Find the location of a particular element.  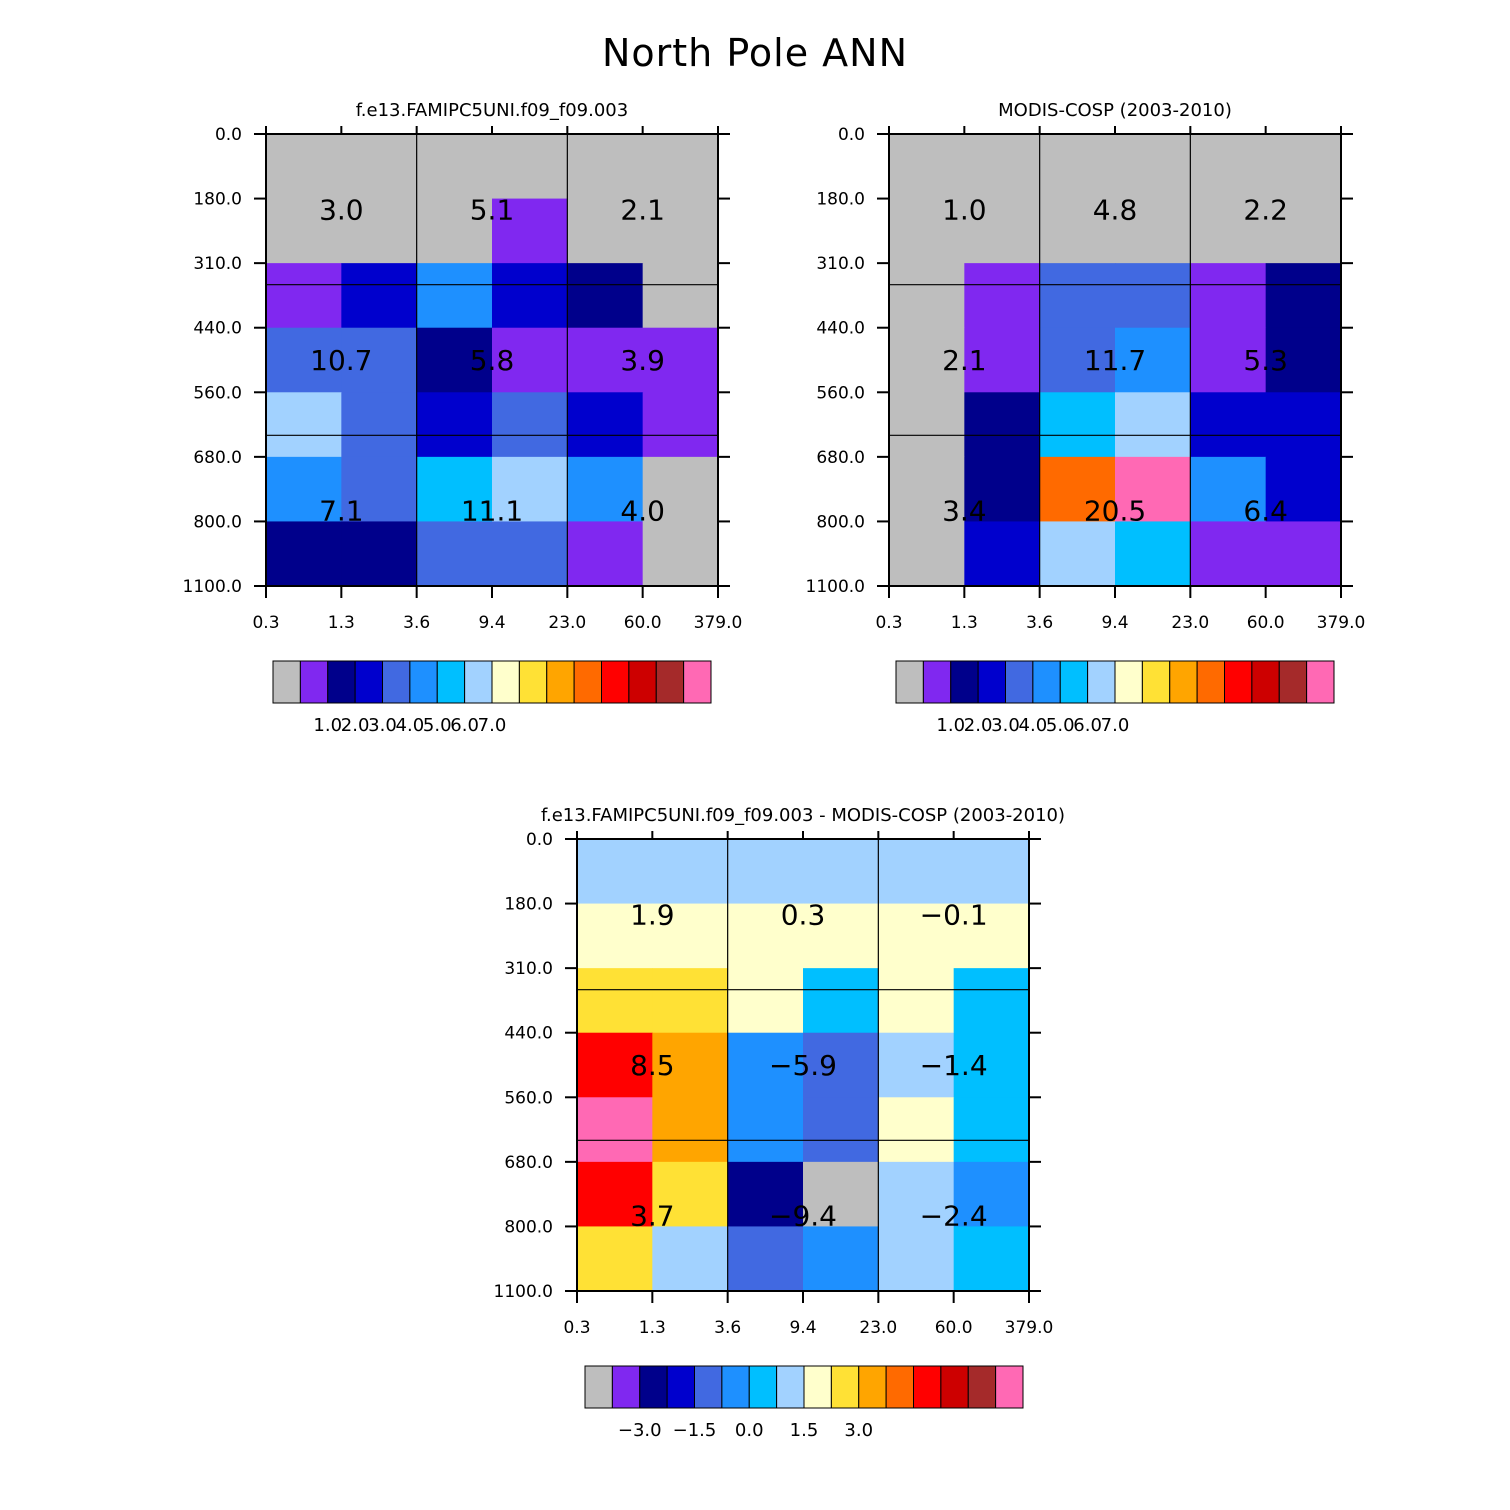

colorbar-label: 1.0 is located at coordinates (327, 725).